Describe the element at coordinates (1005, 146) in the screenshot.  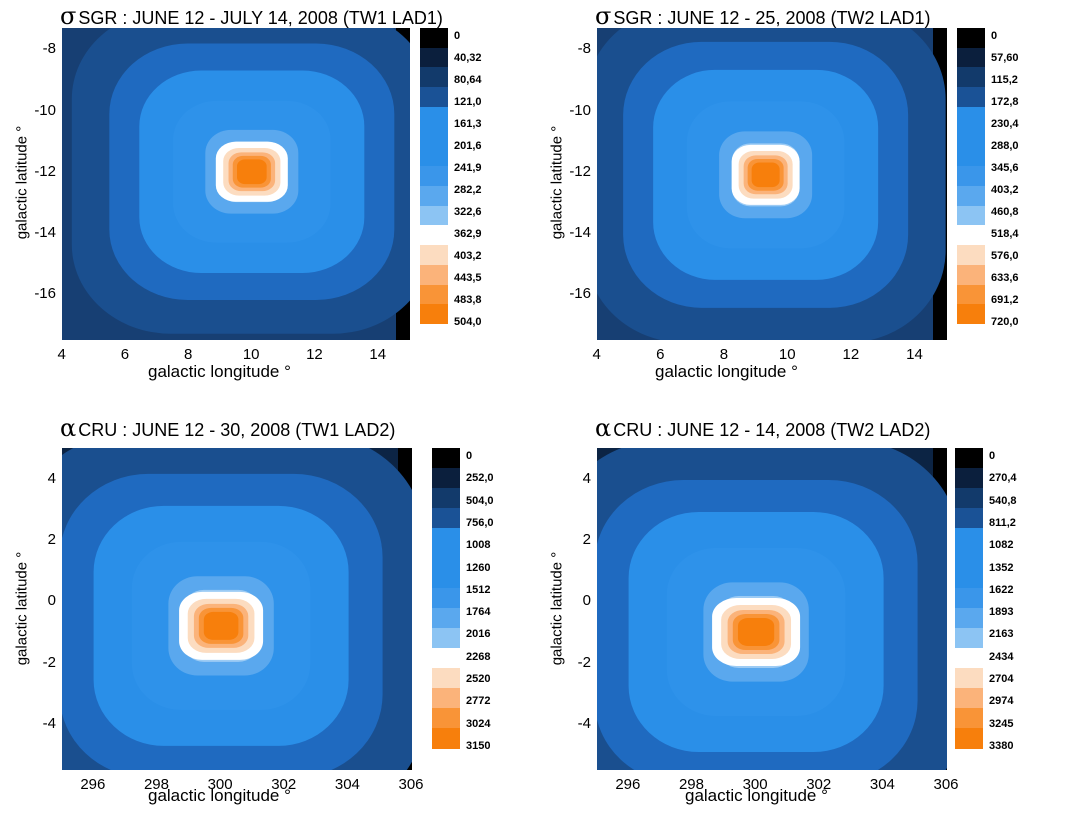
I see `colorbar-label: 288,0` at that location.